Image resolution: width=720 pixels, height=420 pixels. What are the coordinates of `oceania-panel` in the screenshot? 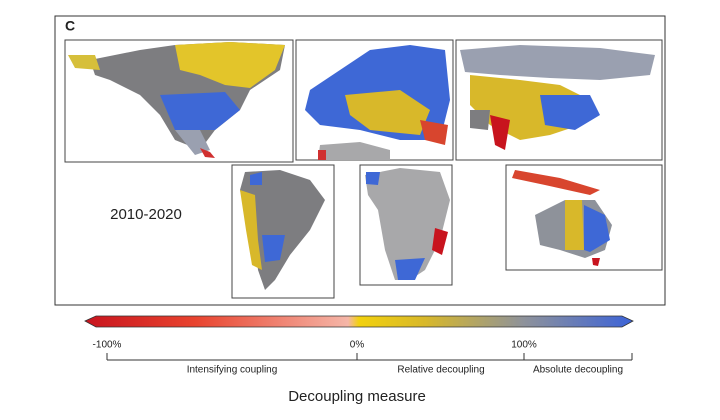 It's located at (584, 217).